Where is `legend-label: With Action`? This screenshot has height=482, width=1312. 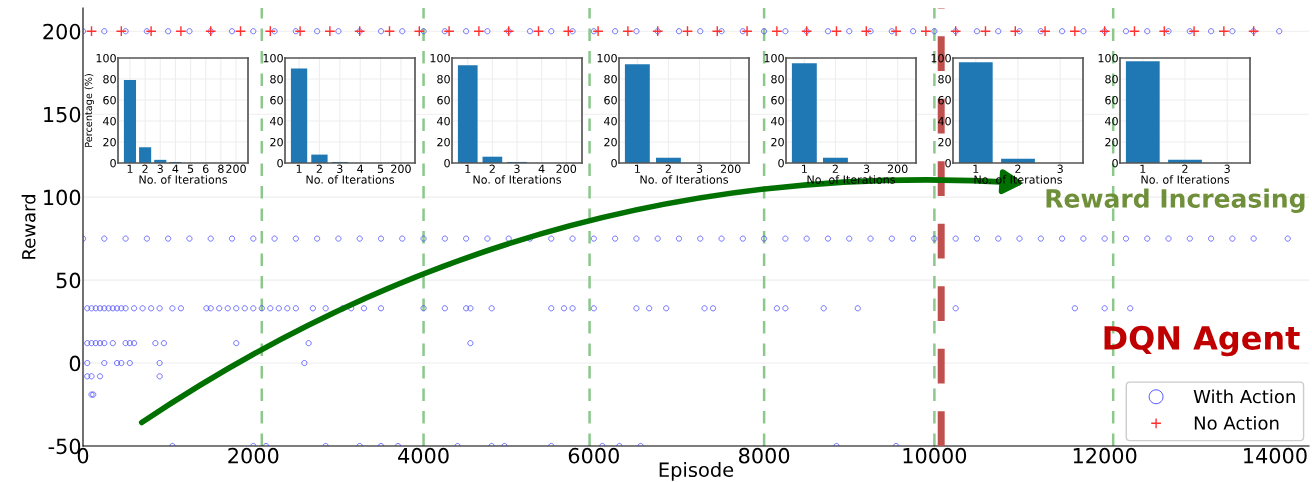 legend-label: With Action is located at coordinates (1244, 396).